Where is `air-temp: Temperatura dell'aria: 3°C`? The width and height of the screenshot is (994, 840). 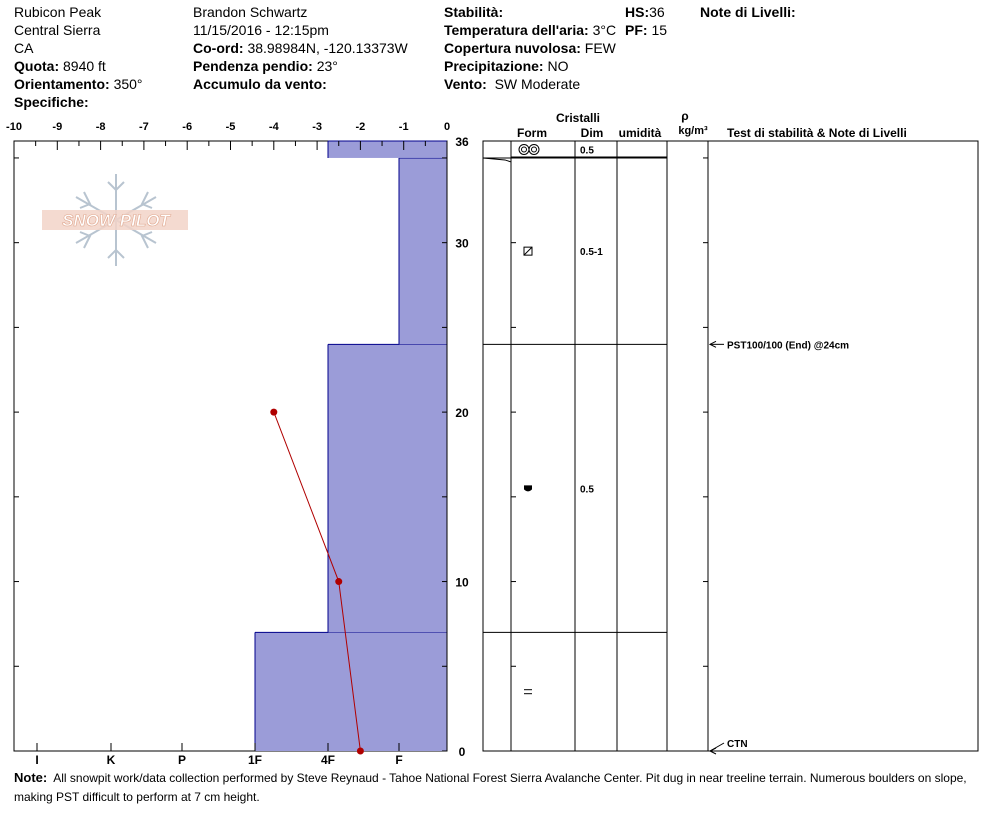
air-temp: Temperatura dell'aria: 3°C is located at coordinates (530, 30).